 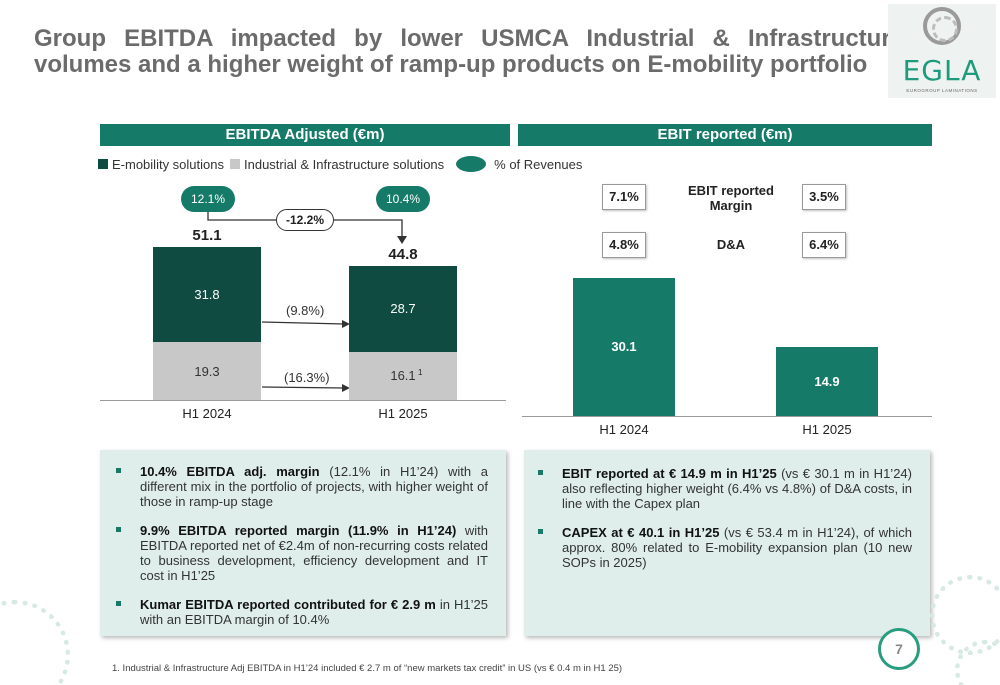 I want to click on ebit-margin-h1-2024: 7.1%, so click(x=624, y=197).